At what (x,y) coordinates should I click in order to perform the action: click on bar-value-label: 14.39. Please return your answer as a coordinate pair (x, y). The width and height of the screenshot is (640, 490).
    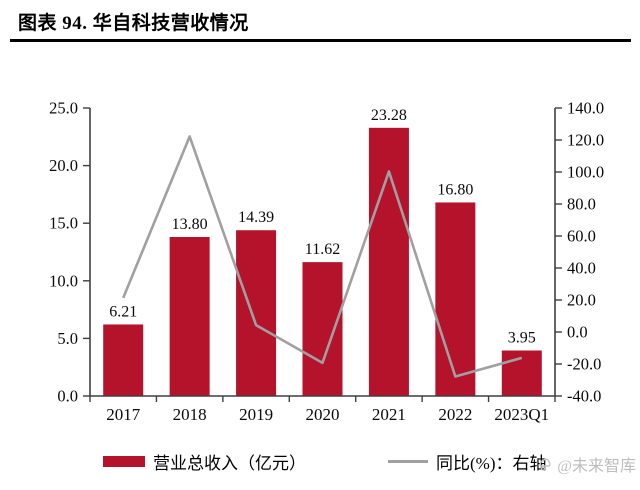
    Looking at the image, I should click on (256, 217).